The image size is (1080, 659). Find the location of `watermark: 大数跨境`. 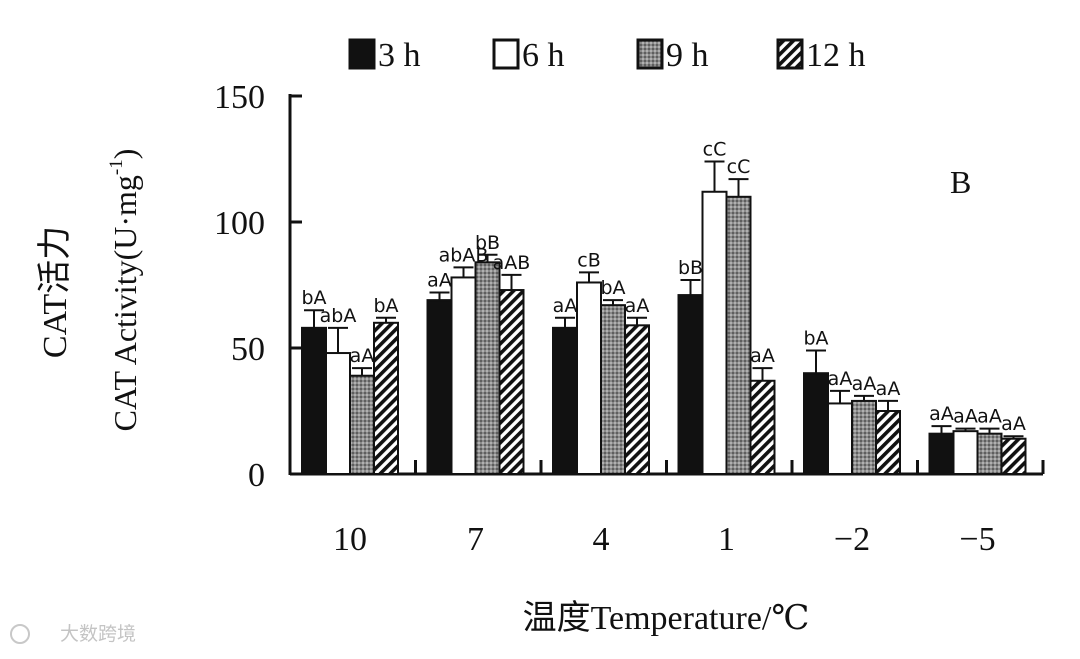

watermark: 大数跨境 is located at coordinates (73, 634).